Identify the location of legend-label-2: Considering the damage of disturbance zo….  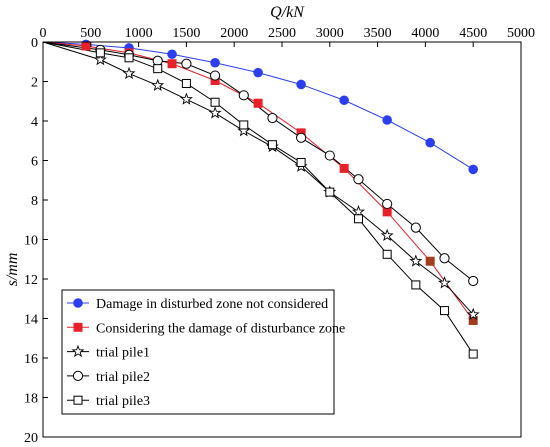
(220, 328).